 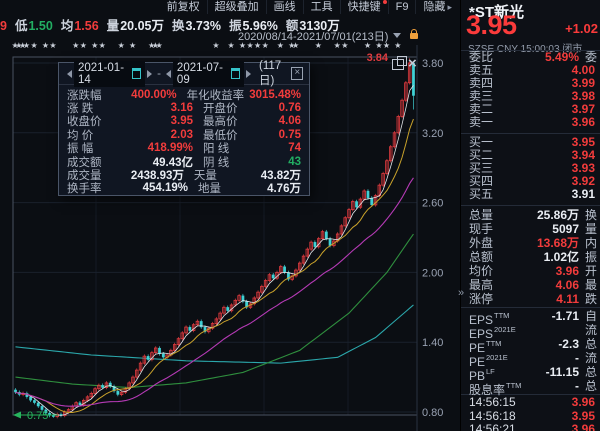 I want to click on svg-text: 3.80, so click(x=432, y=64).